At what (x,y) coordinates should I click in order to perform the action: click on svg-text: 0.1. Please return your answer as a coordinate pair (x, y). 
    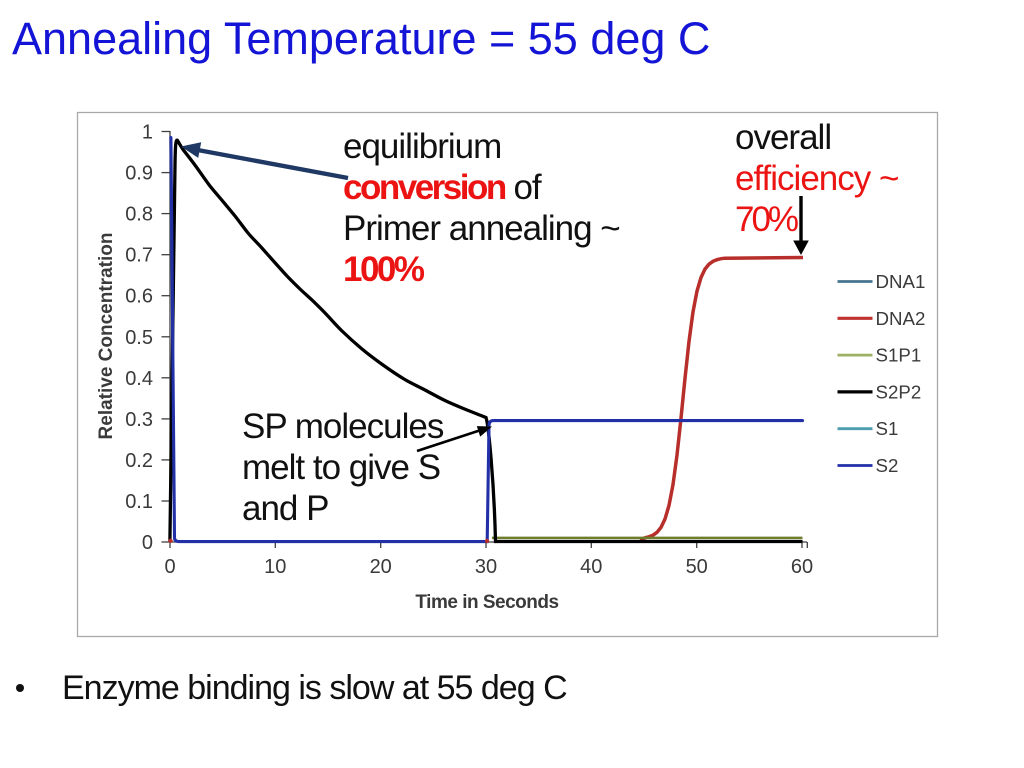
    Looking at the image, I should click on (139, 502).